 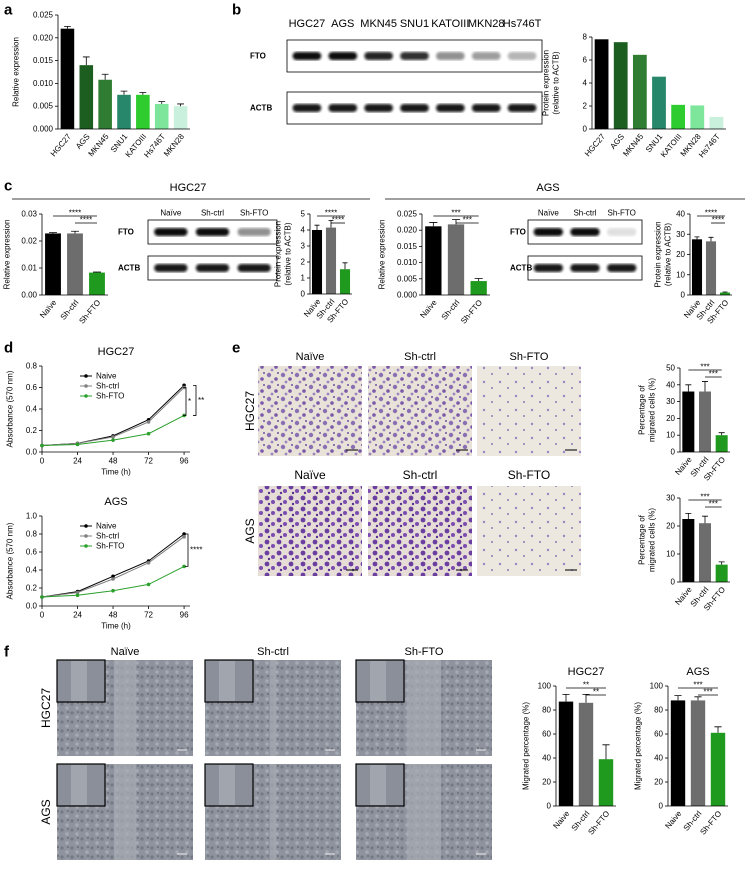 I want to click on significance-label: **, so click(x=596, y=692).